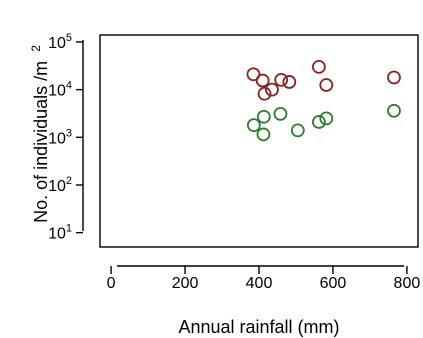 The width and height of the screenshot is (423, 338). Describe the element at coordinates (69, 181) in the screenshot. I see `y-tick-label-exponent: 2` at that location.